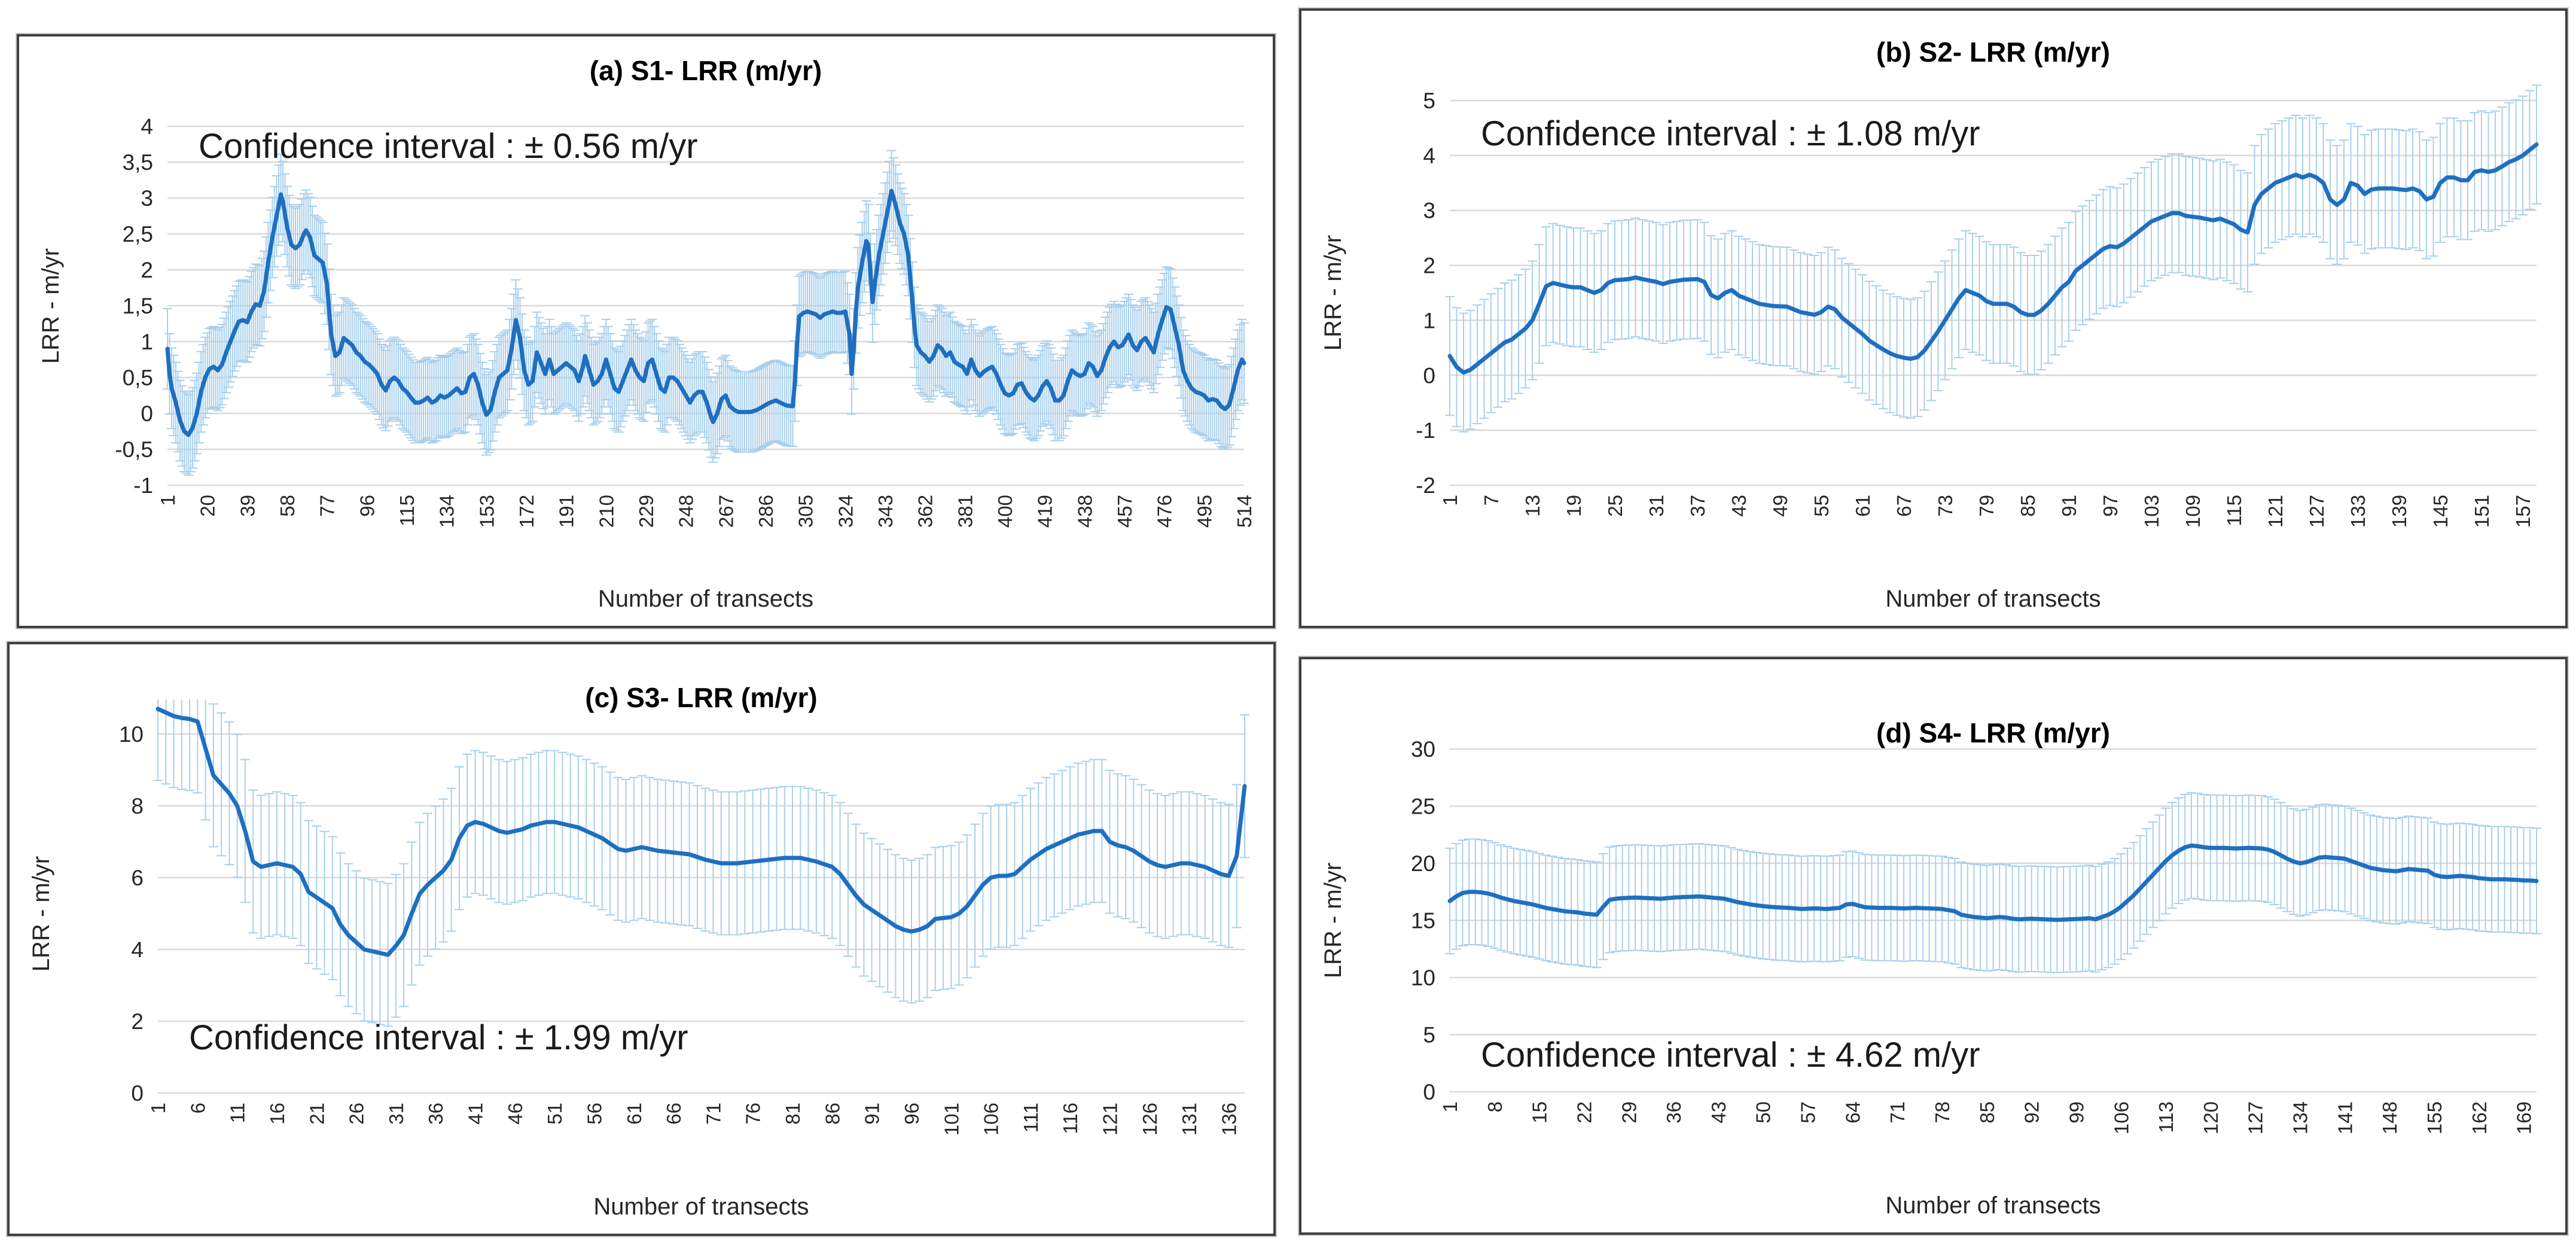 Image resolution: width=2576 pixels, height=1242 pixels. What do you see at coordinates (2479, 1117) in the screenshot?
I see `svg-text: 162` at bounding box center [2479, 1117].